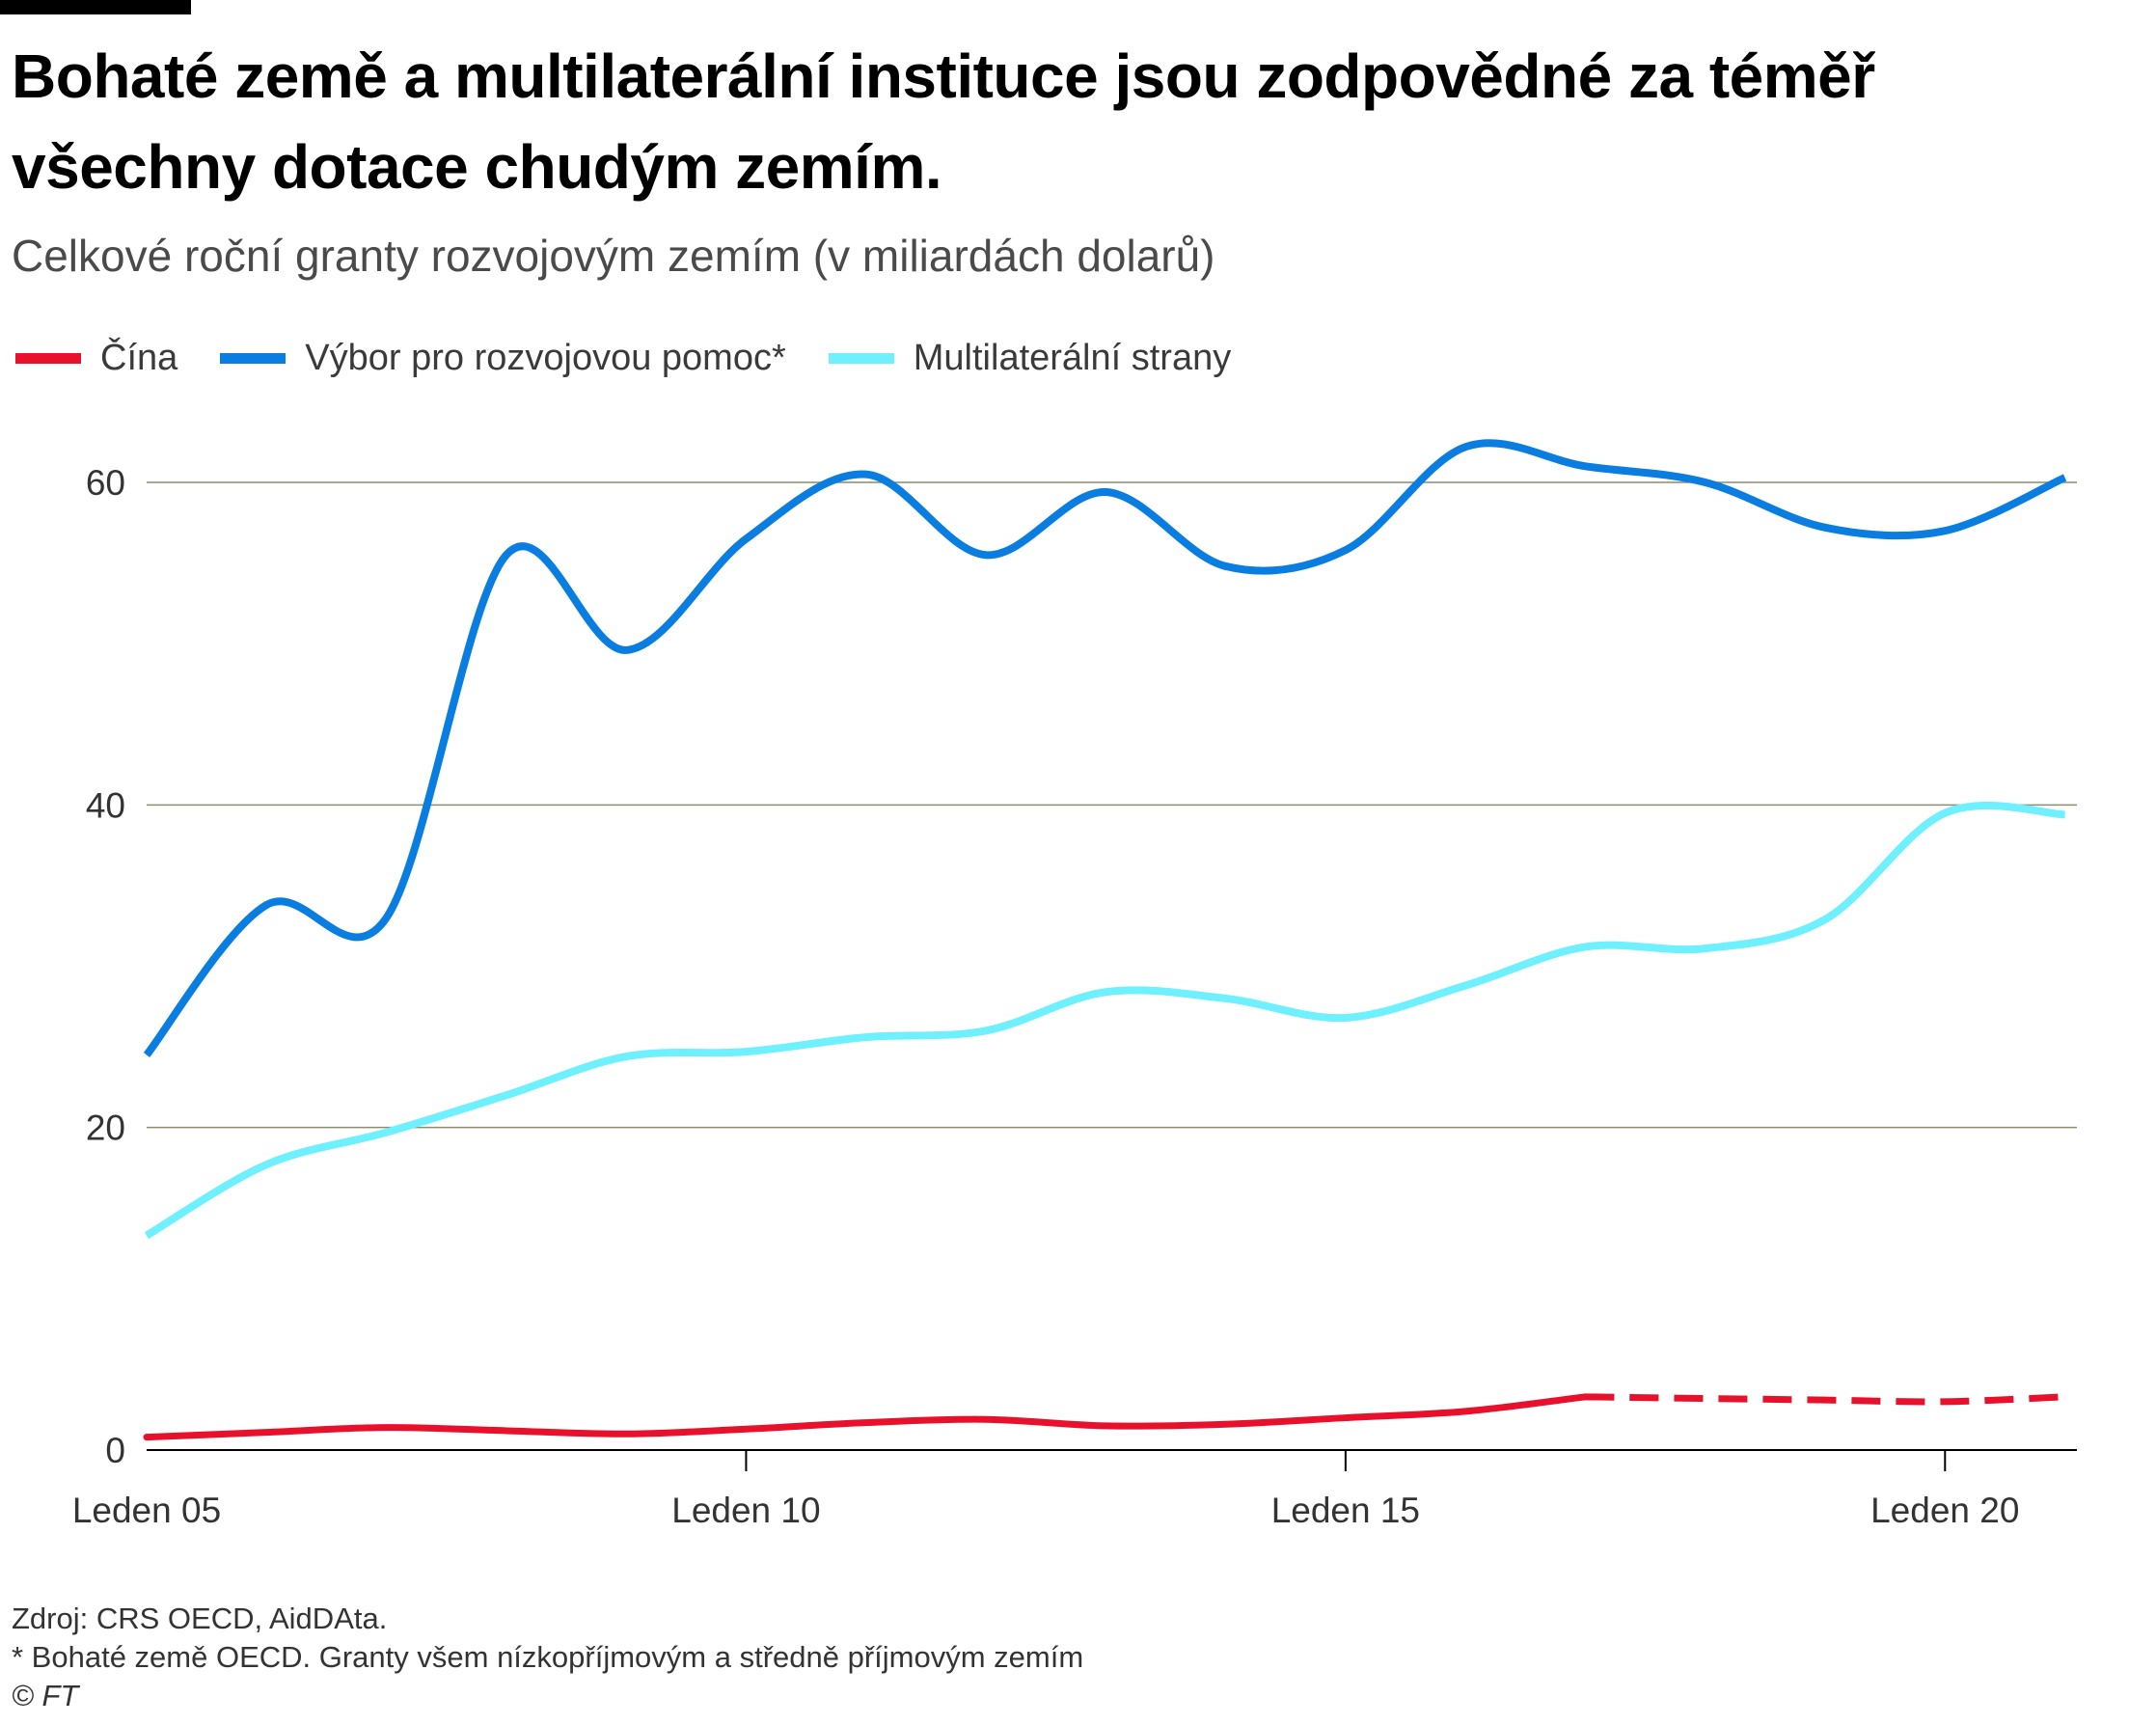 Image resolution: width=2156 pixels, height=1725 pixels. Describe the element at coordinates (105, 483) in the screenshot. I see `y-tick-label-60: 60` at that location.